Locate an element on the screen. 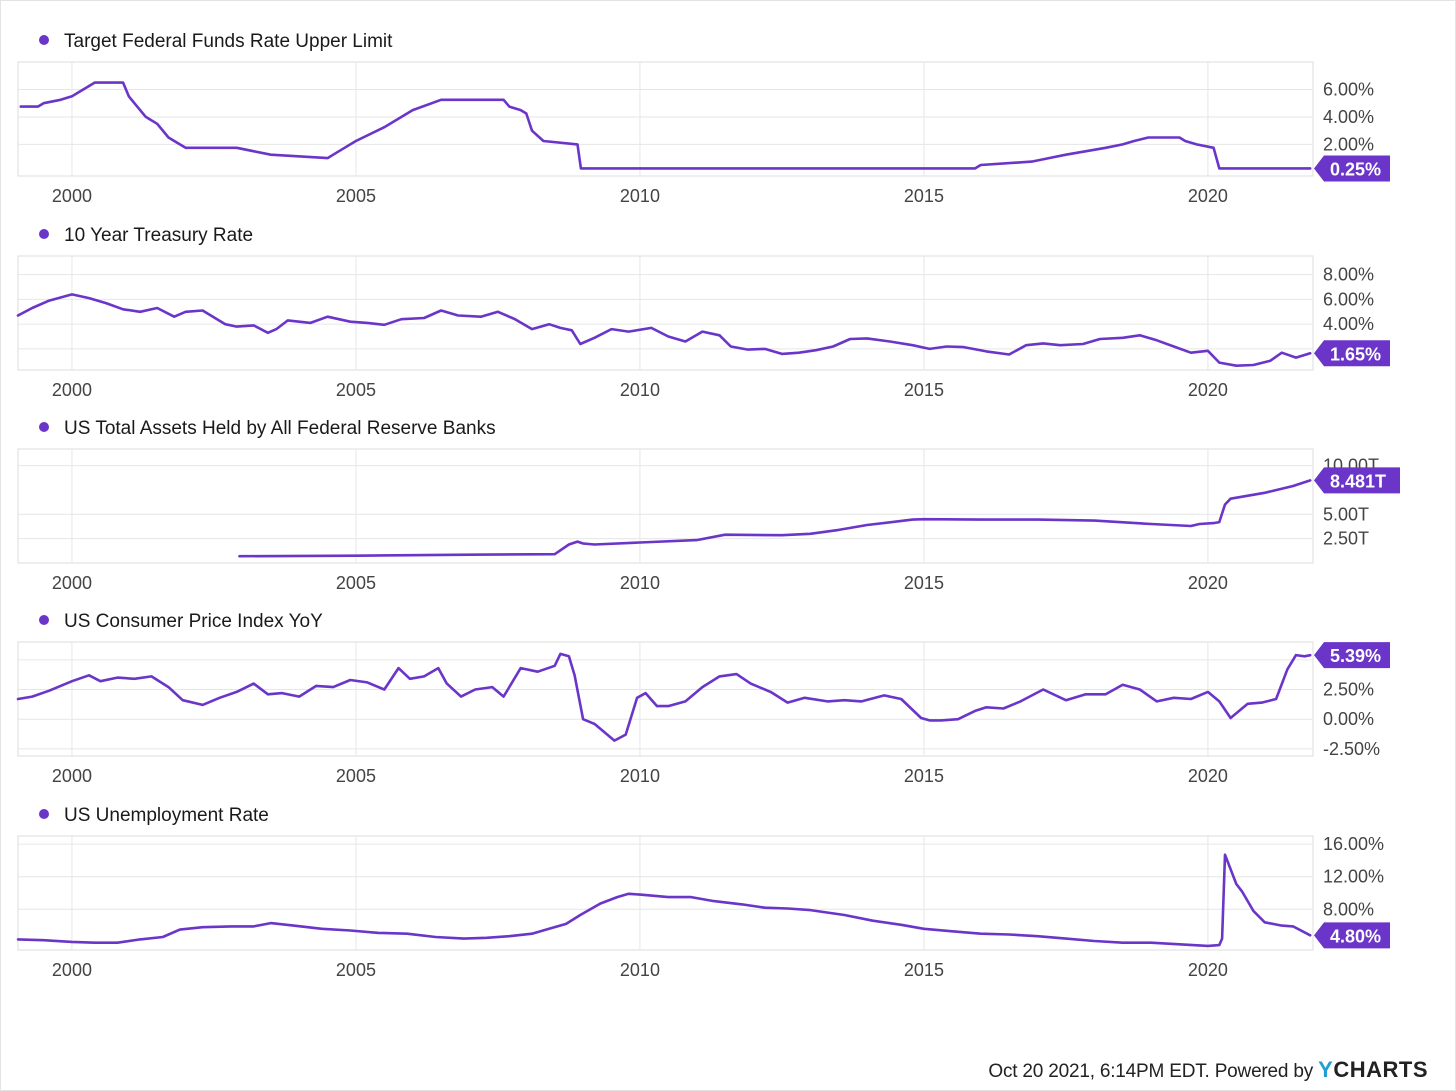 This screenshot has height=1091, width=1456. ycharts-logo: YCHARTS is located at coordinates (1373, 1069).